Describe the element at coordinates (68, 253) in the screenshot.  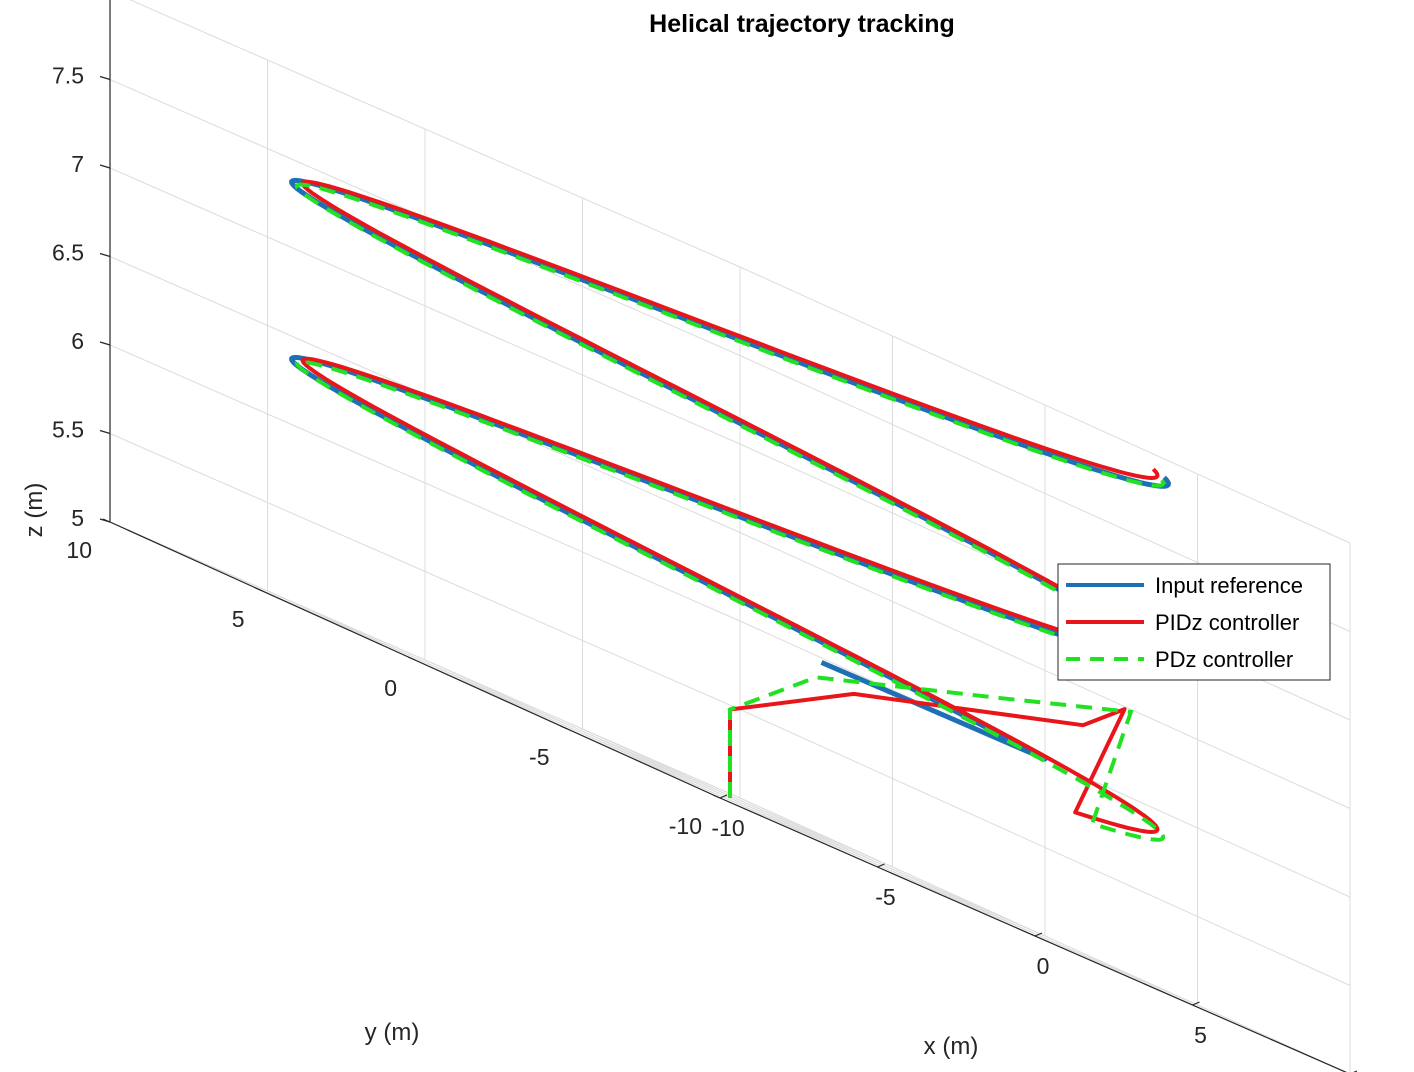
I see `z-tick-label: 6.5` at that location.